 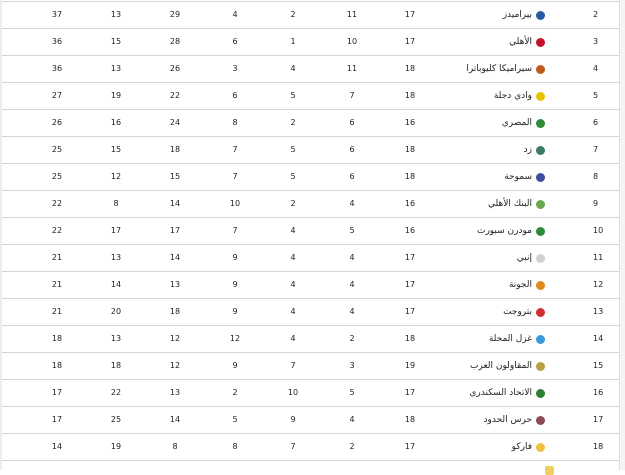 I want to click on rank: 6, so click(x=596, y=122).